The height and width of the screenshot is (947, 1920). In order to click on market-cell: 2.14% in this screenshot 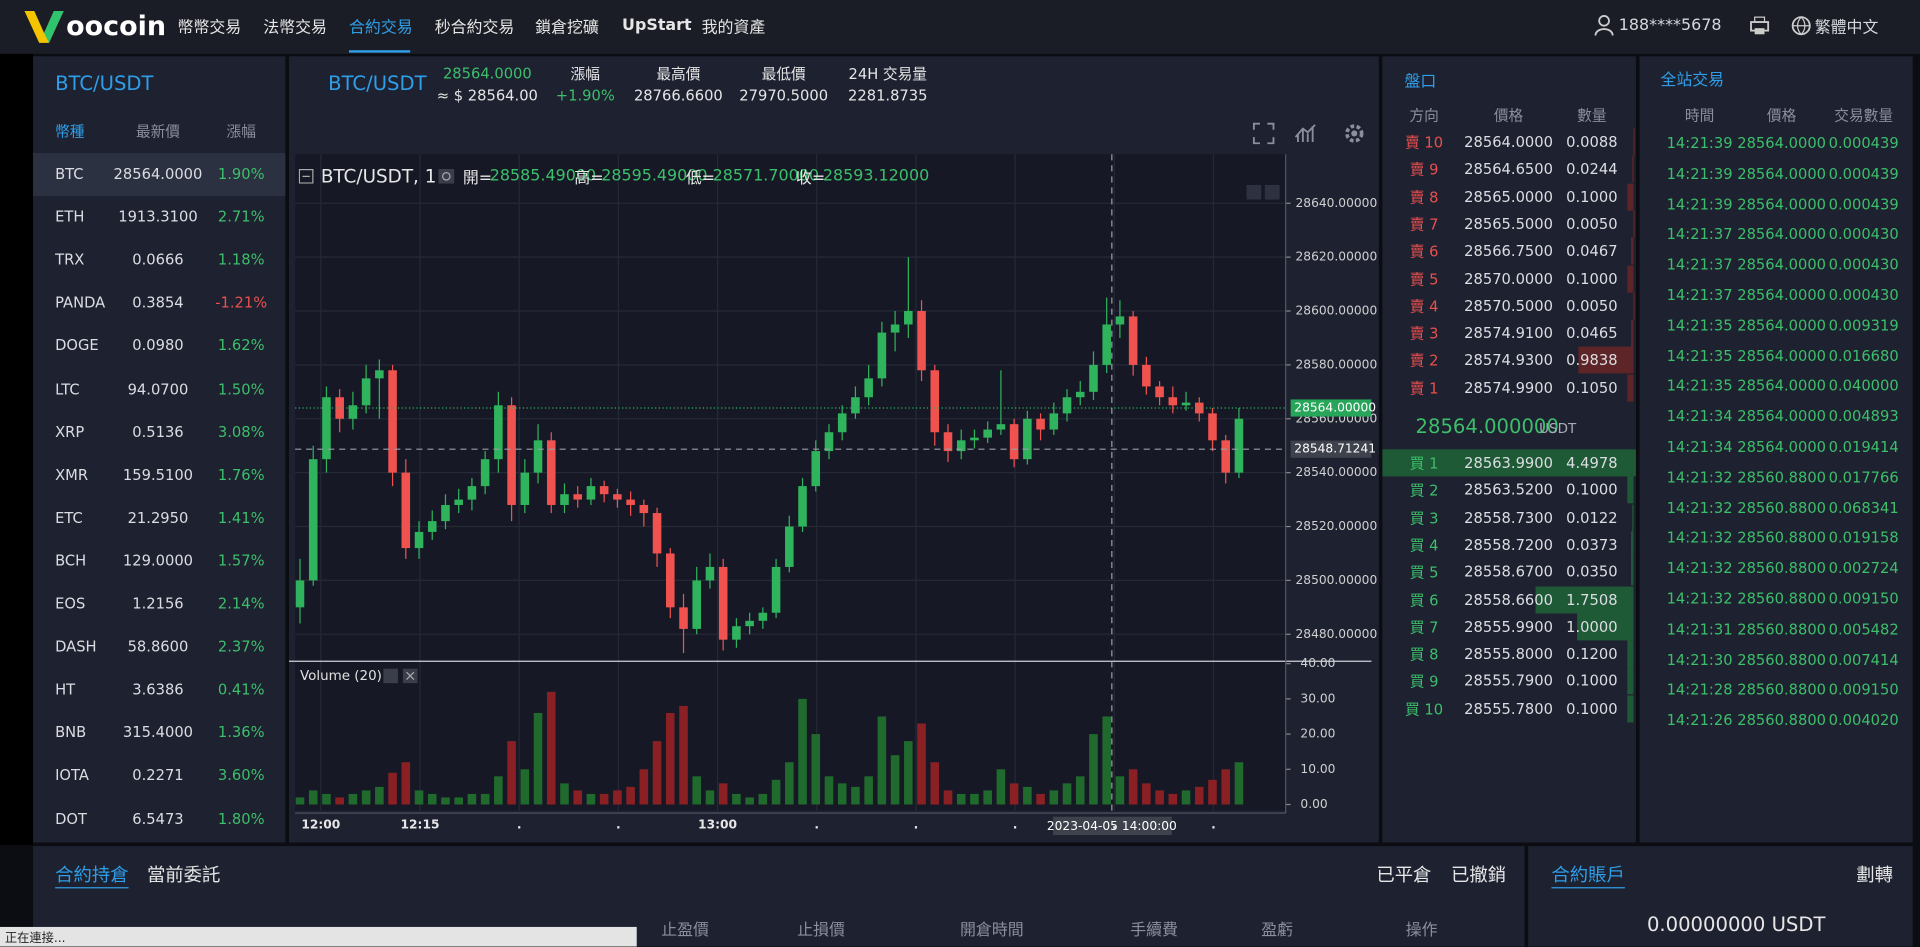, I will do `click(241, 604)`.